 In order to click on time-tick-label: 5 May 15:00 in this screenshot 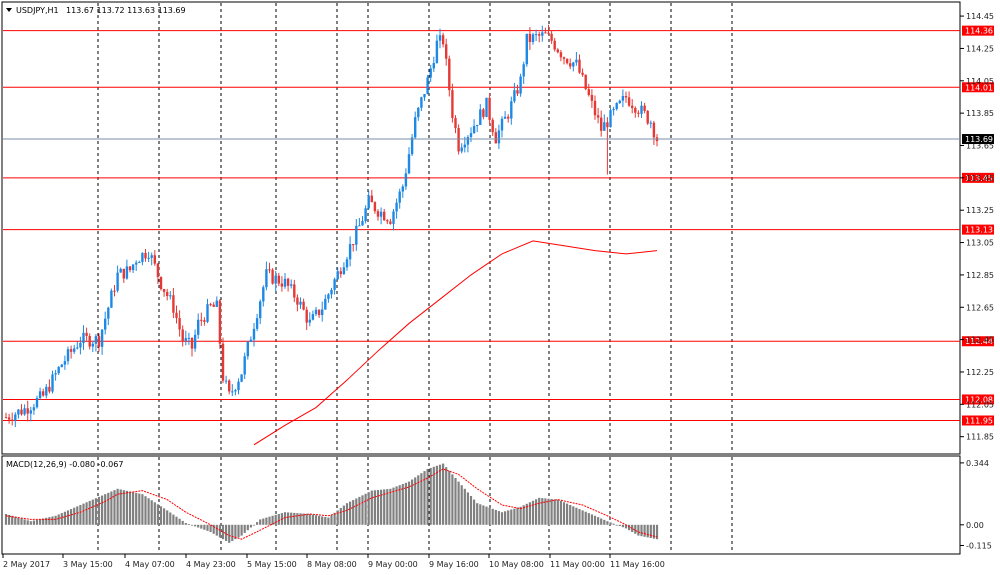, I will do `click(272, 564)`.